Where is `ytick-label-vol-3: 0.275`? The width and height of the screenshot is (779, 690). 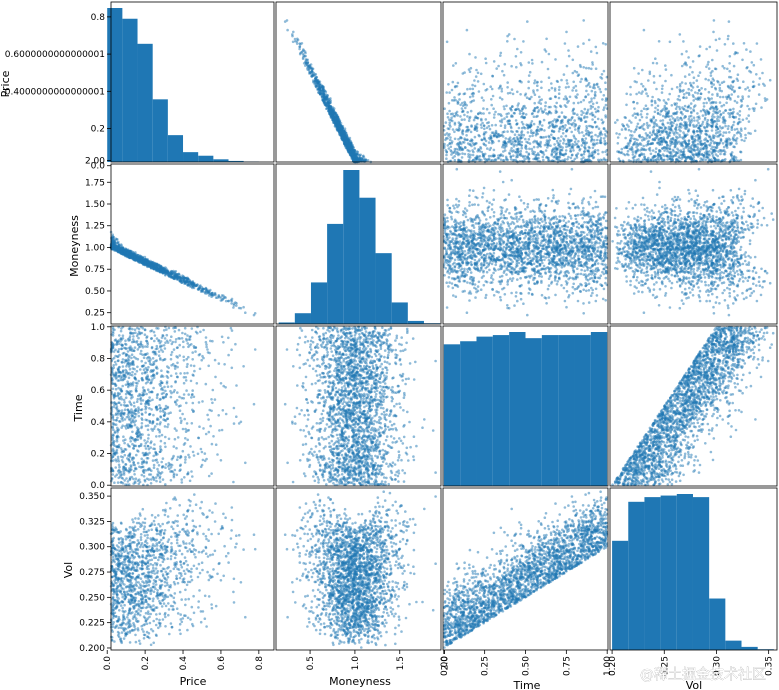
ytick-label-vol-3: 0.275 is located at coordinates (92, 573).